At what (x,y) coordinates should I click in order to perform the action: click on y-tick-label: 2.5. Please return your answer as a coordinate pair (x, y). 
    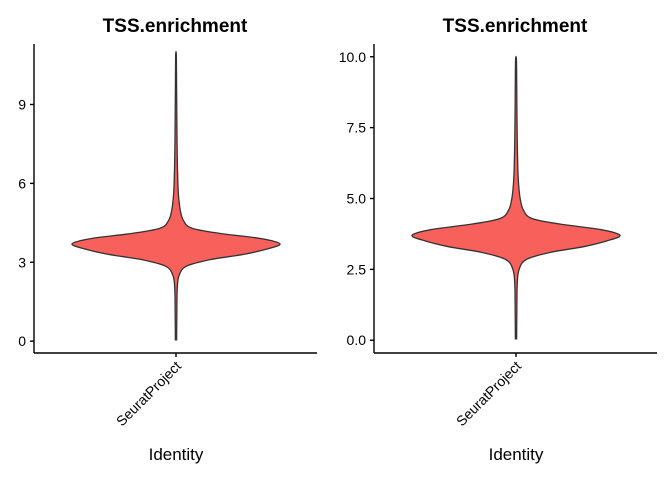
    Looking at the image, I should click on (357, 269).